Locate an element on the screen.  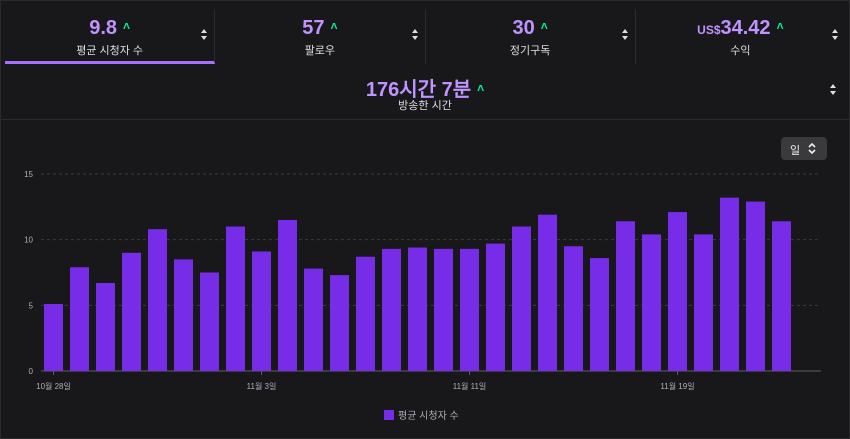
stream-time-label: 방송한 시간 is located at coordinates (425, 106).